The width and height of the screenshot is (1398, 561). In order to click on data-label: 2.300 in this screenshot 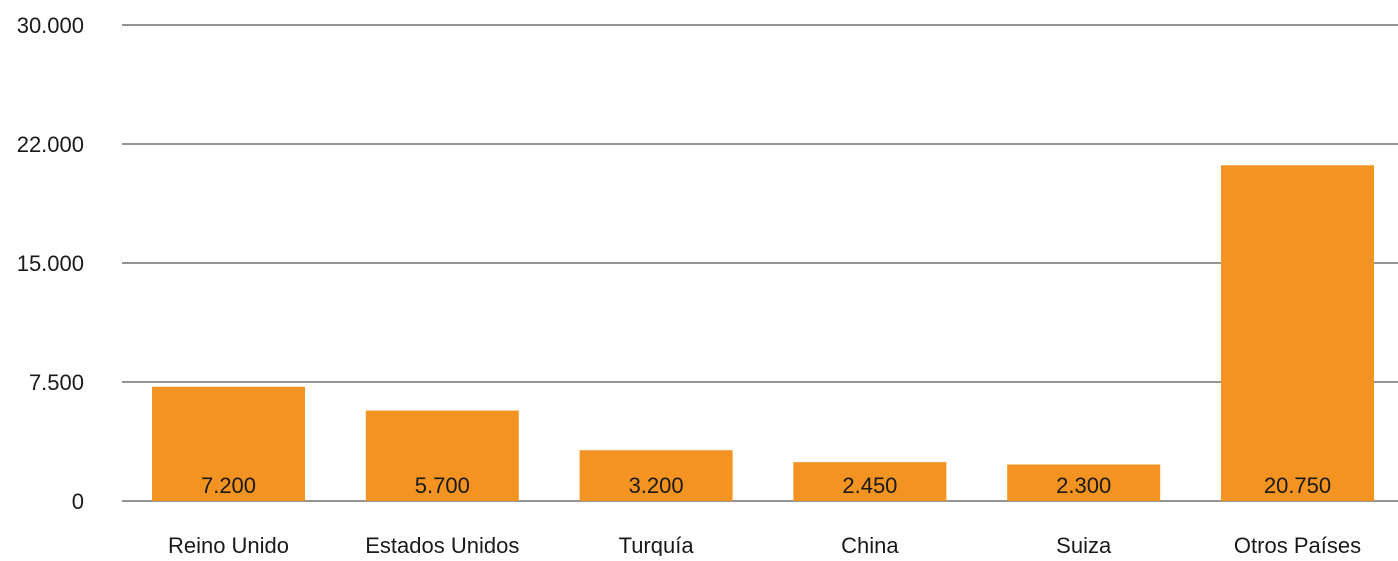, I will do `click(1083, 485)`.